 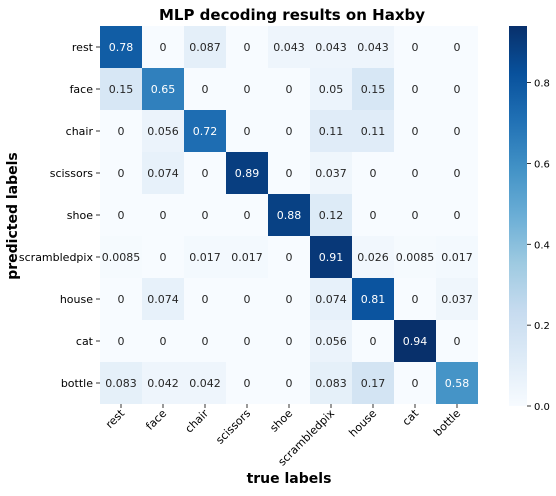 I want to click on cell-value-label: 0.15, so click(x=121, y=89).